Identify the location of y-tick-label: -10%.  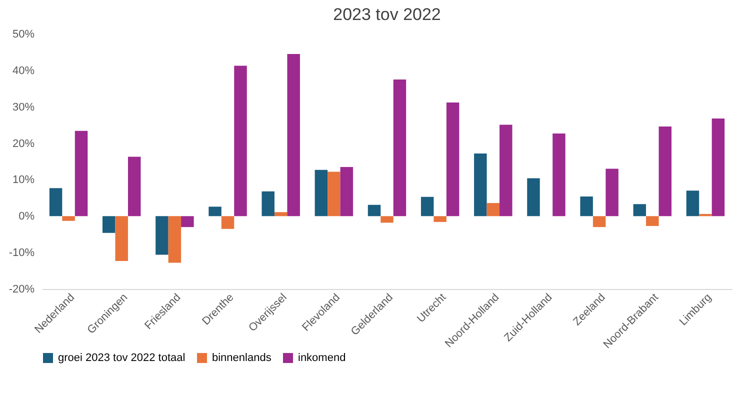
(21, 253).